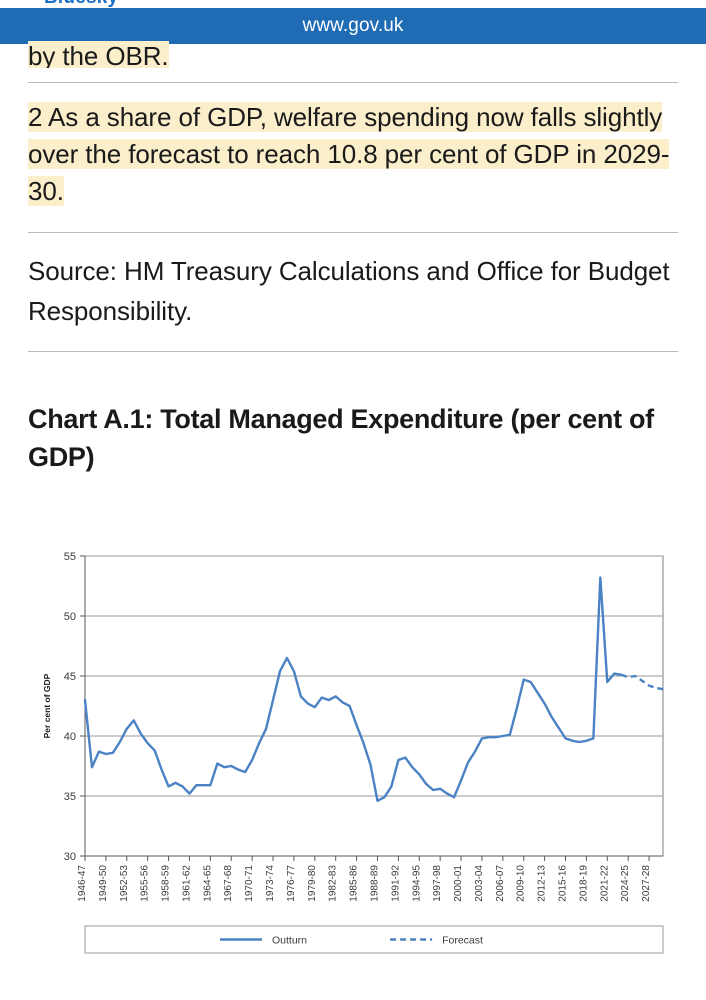 The height and width of the screenshot is (1000, 706). What do you see at coordinates (353, 4) in the screenshot?
I see `clipped-app-header: Bluesky` at bounding box center [353, 4].